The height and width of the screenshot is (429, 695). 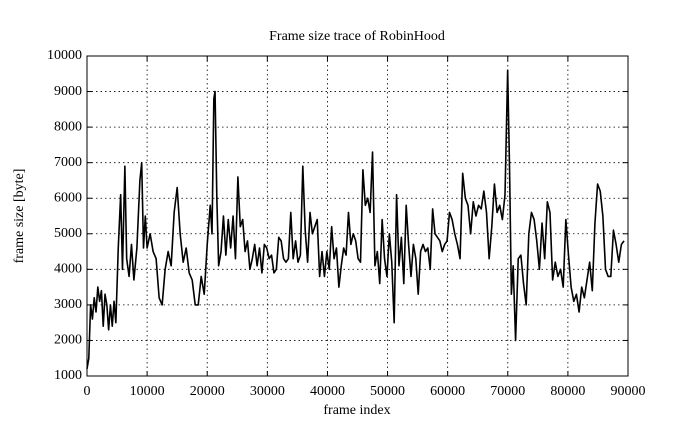 I want to click on y-tick-label: 9000, so click(x=68, y=91).